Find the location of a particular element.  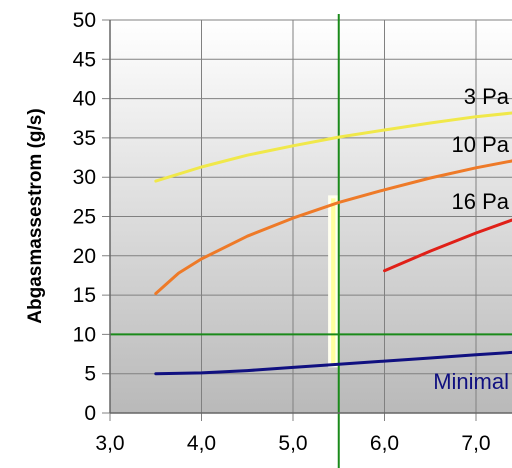

series-line-16-pa is located at coordinates (447, 245).